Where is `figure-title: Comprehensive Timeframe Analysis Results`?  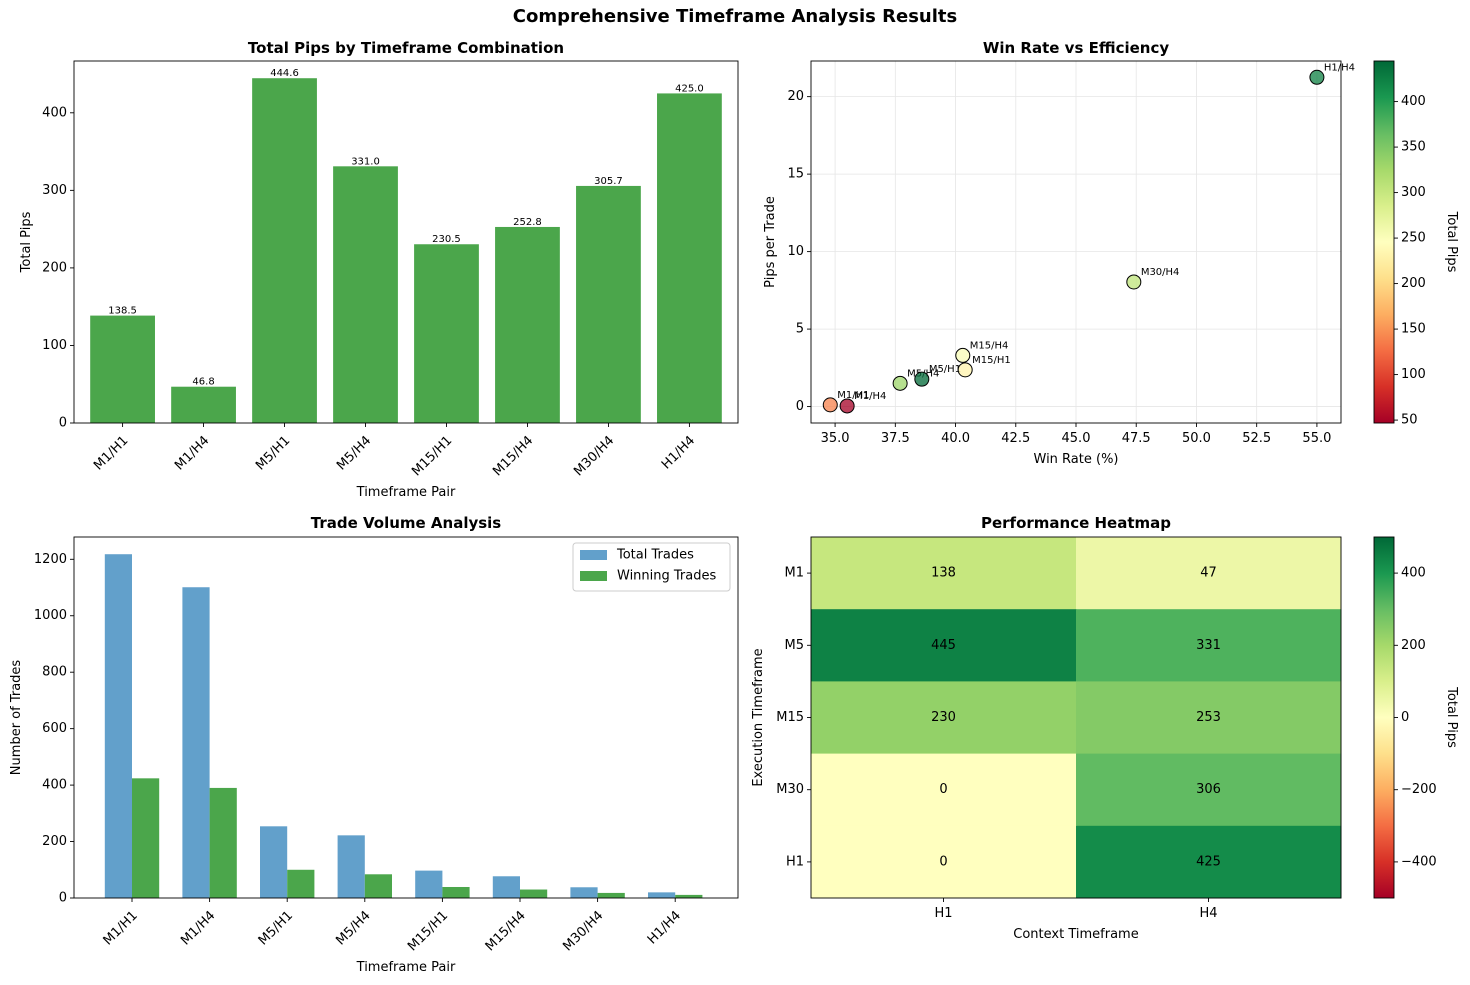
figure-title: Comprehensive Timeframe Analysis Results is located at coordinates (735, 16).